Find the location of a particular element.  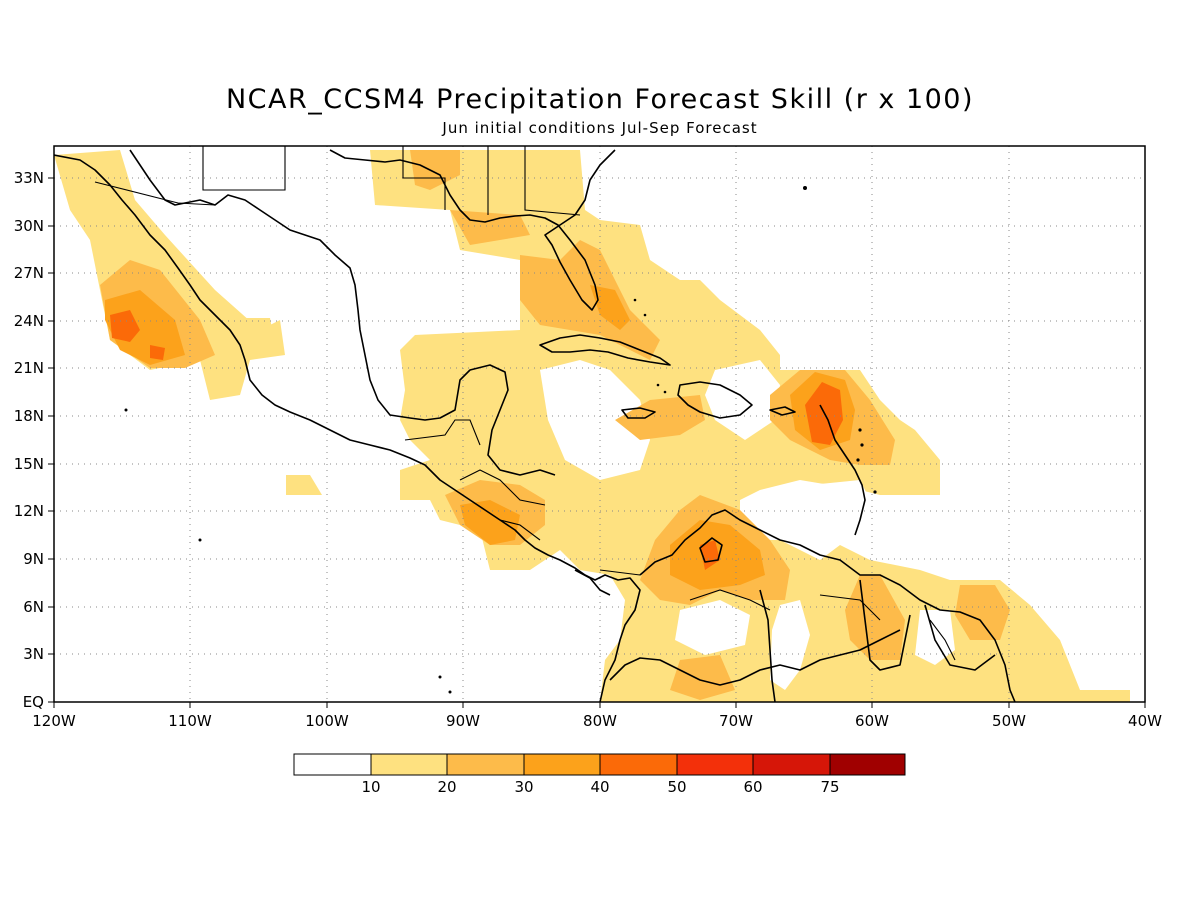

y-tick-label: 24N is located at coordinates (29, 321).